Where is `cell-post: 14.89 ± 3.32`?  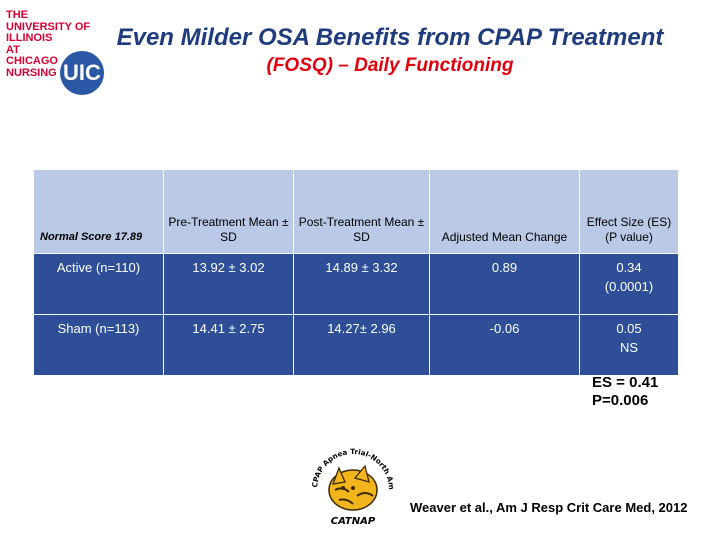
cell-post: 14.89 ± 3.32 is located at coordinates (361, 284).